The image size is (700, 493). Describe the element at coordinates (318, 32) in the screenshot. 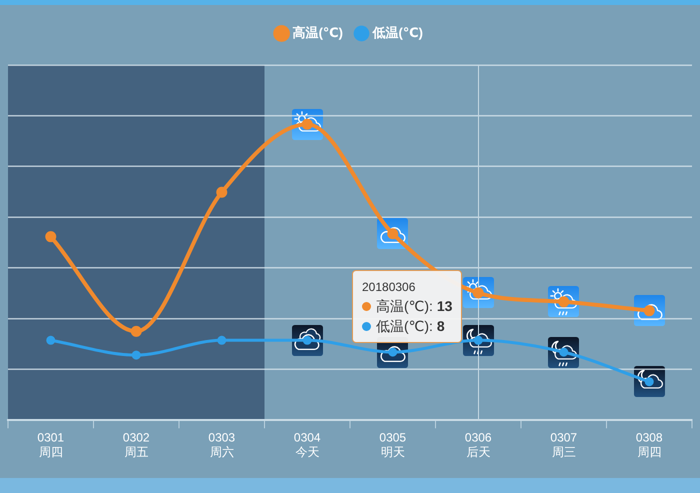

I see `legend-label: 高温(℃)` at that location.